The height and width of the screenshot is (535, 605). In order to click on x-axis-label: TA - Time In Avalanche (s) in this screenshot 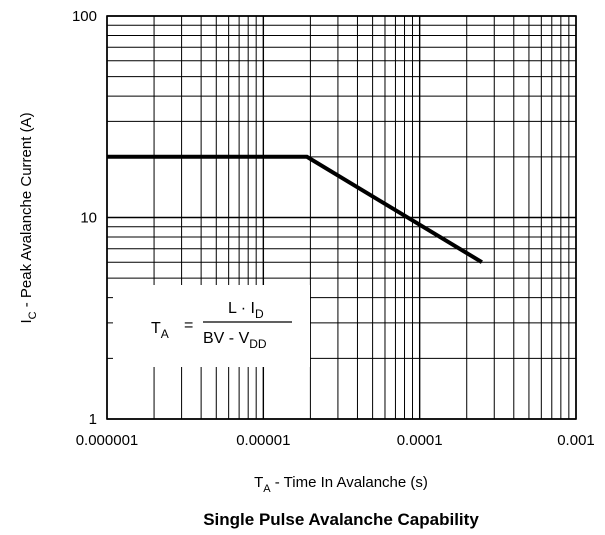, I will do `click(341, 484)`.